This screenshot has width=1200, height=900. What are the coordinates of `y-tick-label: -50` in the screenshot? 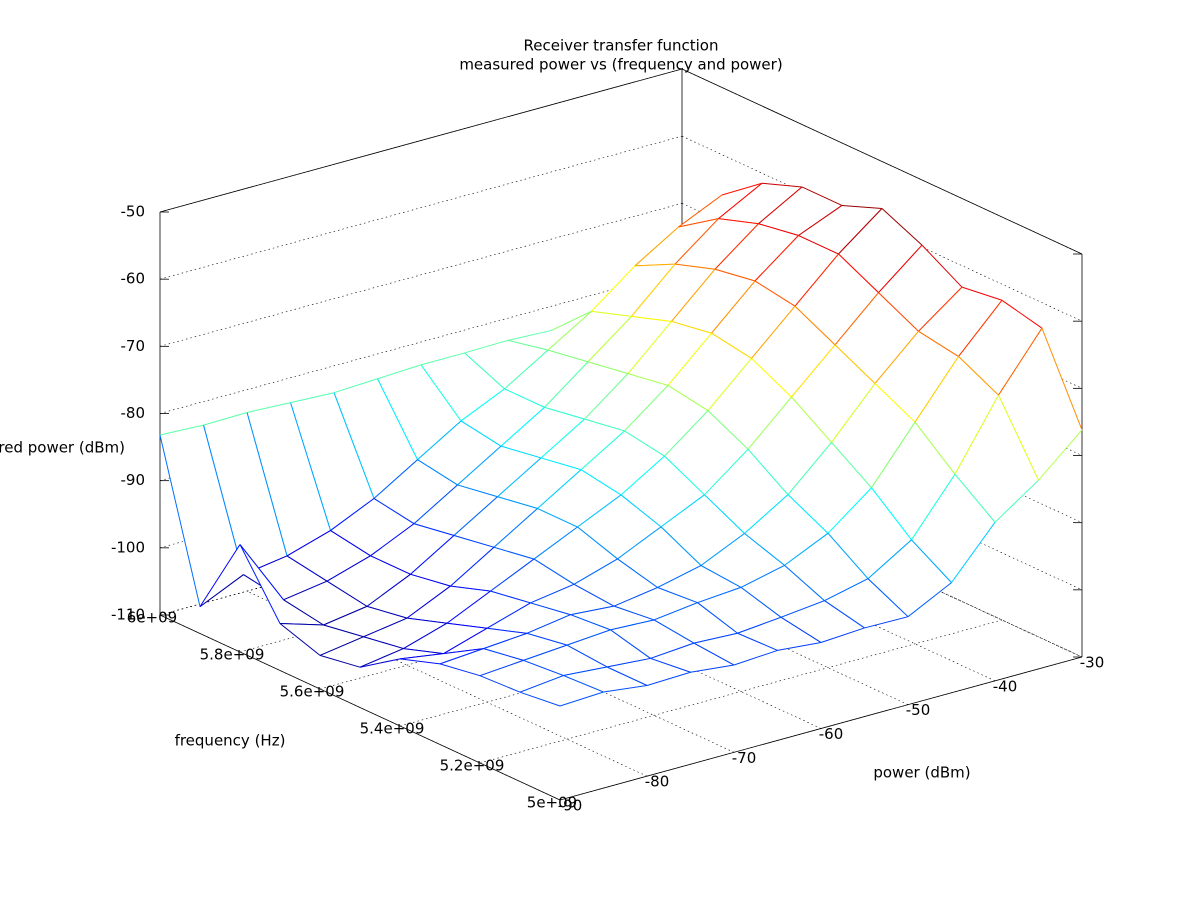 It's located at (918, 710).